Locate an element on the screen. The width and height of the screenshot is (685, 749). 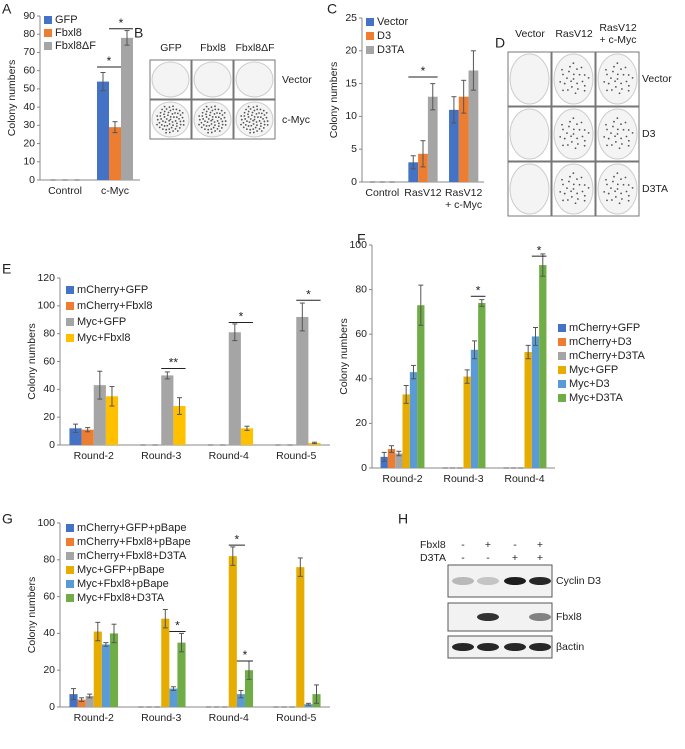
legend-label: mCherry+D3TA is located at coordinates (607, 356).